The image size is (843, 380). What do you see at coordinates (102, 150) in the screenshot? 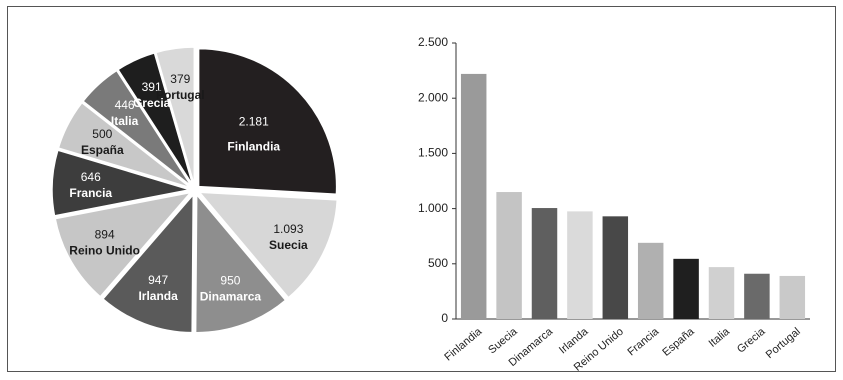
I see `pie-category-label: España` at bounding box center [102, 150].